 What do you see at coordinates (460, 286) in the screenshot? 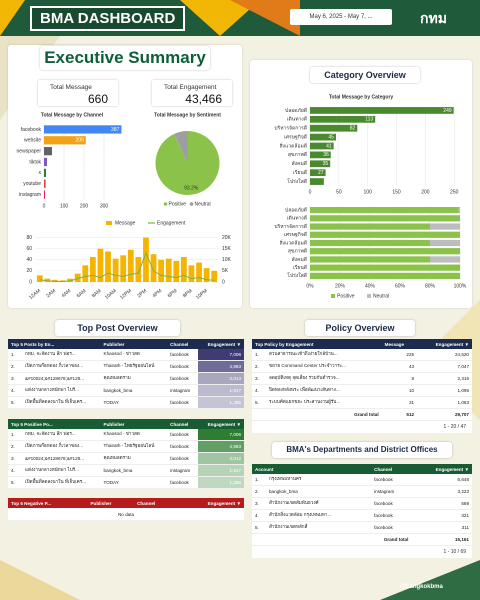
I see `x-tick-label: 100%` at bounding box center [460, 286].